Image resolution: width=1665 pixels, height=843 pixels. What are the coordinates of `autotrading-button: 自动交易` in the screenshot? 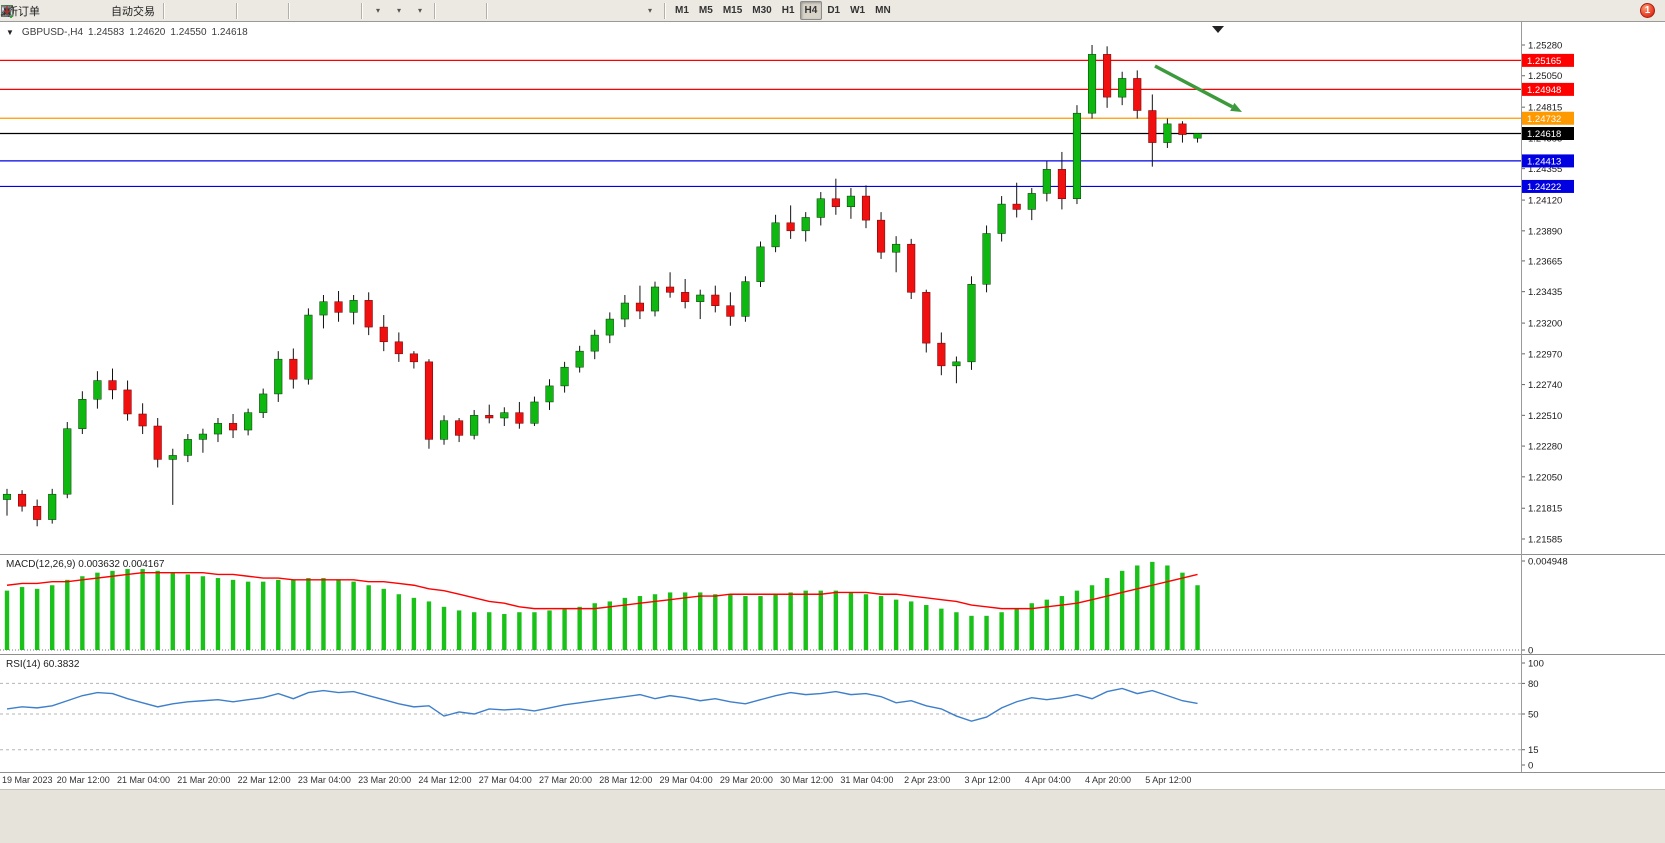 It's located at (80, 10).